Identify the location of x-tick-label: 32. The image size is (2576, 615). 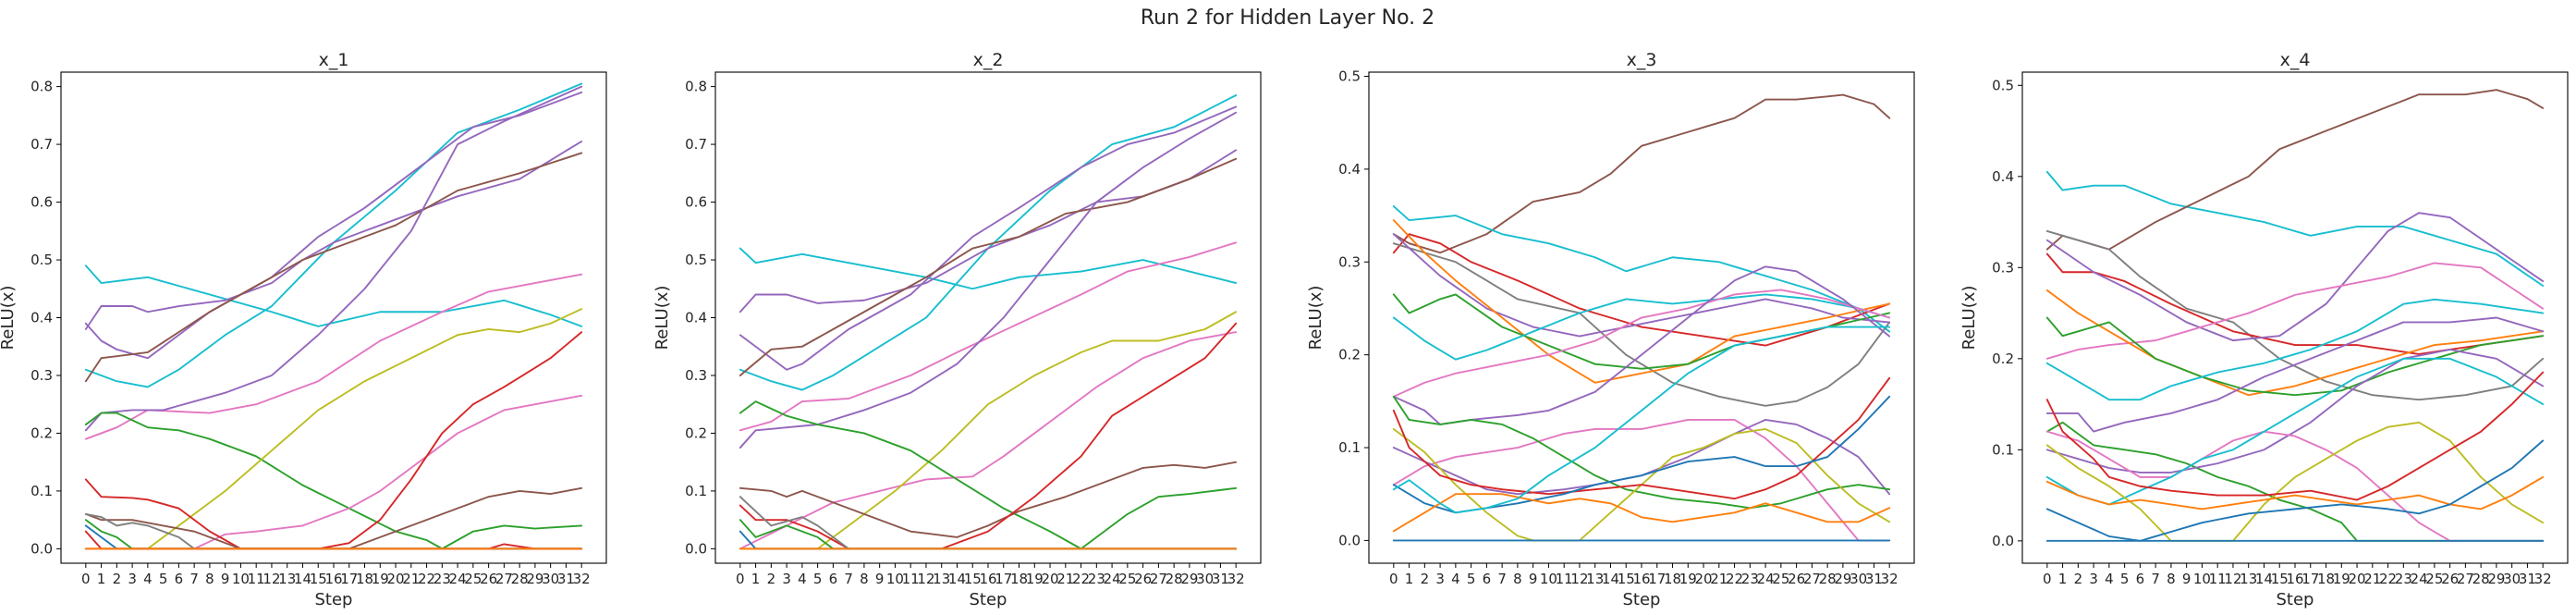
(2543, 579).